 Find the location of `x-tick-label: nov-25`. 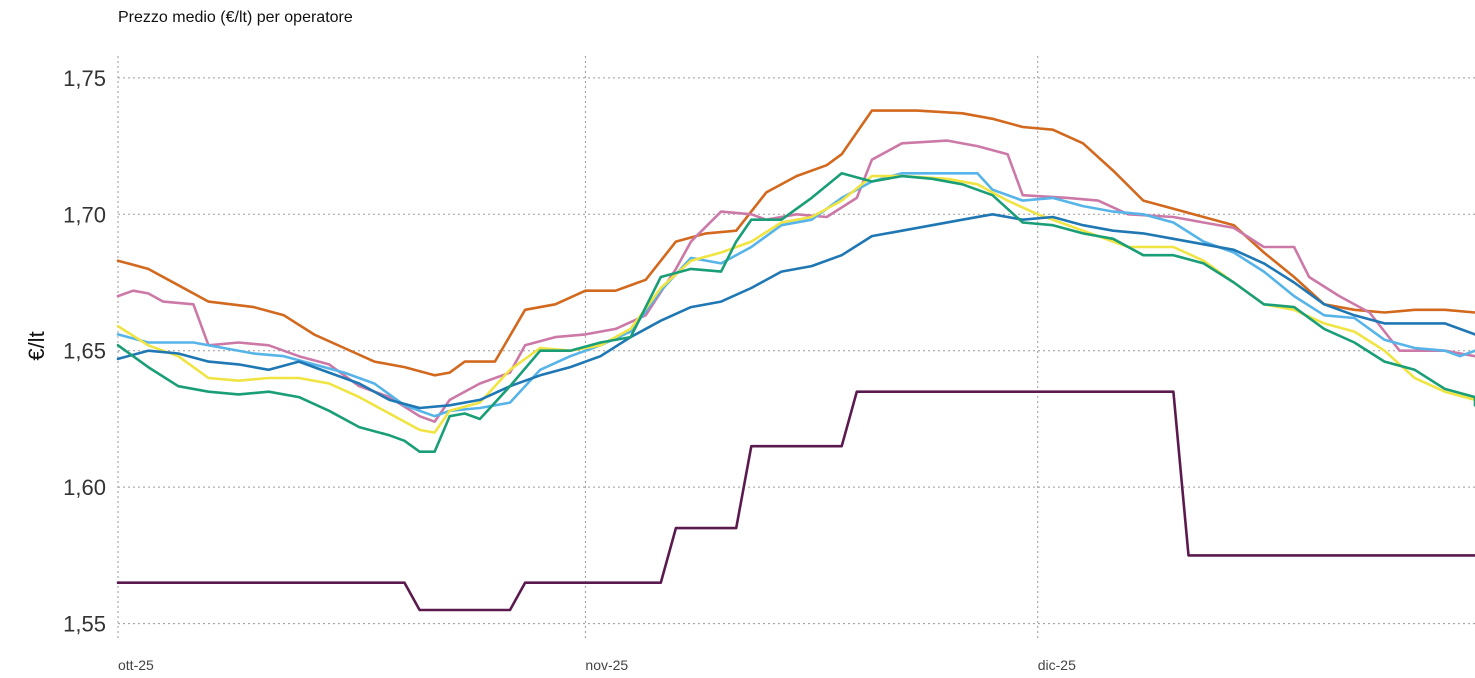

x-tick-label: nov-25 is located at coordinates (606, 665).